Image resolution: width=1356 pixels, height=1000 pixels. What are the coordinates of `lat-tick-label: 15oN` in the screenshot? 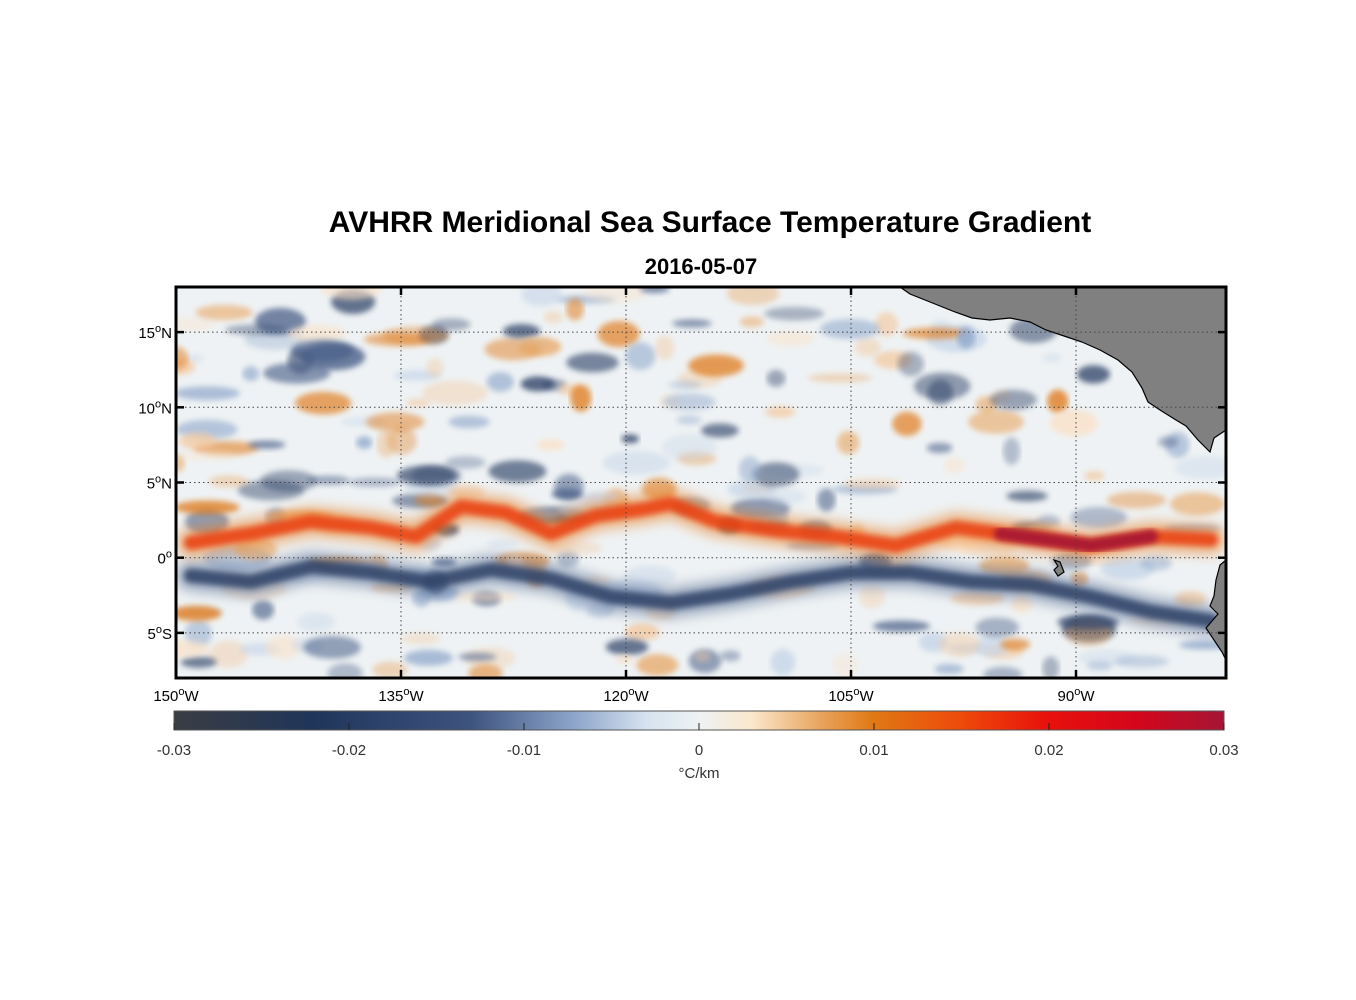 It's located at (155, 332).